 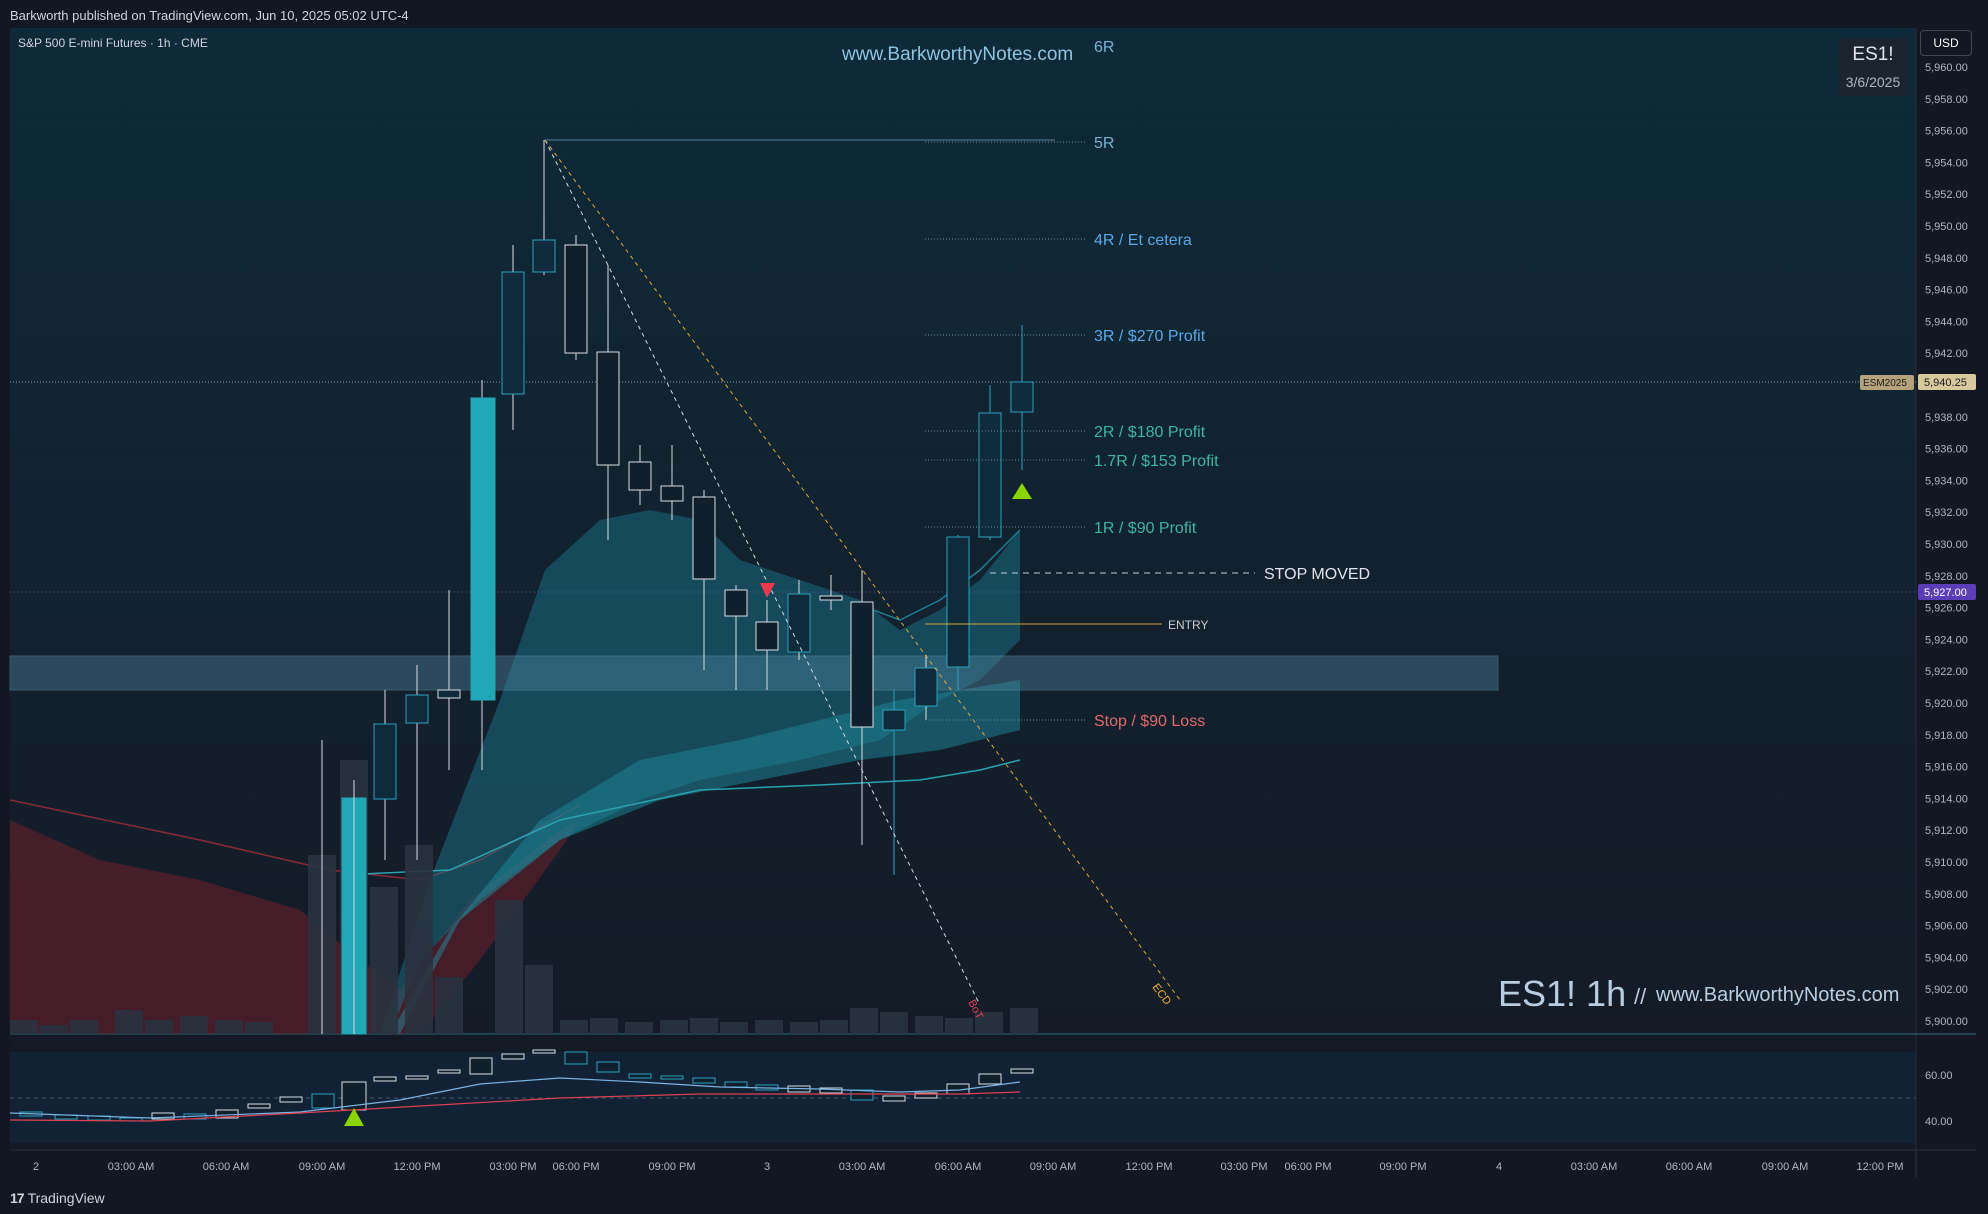 I want to click on price-tick: 5,904.00, so click(x=1946, y=958).